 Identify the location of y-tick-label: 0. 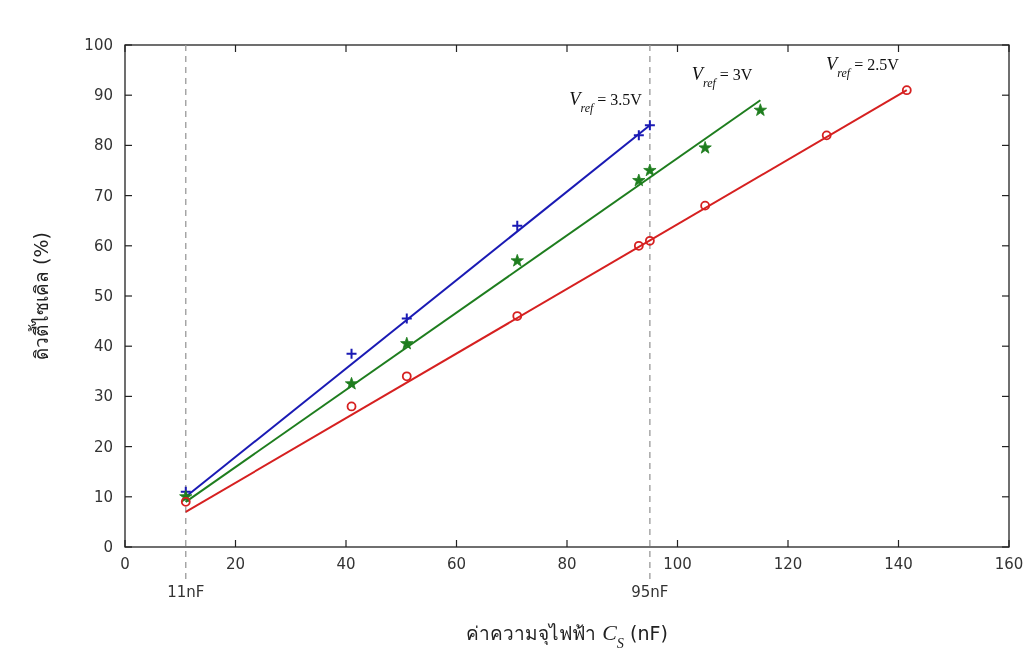
(108, 547).